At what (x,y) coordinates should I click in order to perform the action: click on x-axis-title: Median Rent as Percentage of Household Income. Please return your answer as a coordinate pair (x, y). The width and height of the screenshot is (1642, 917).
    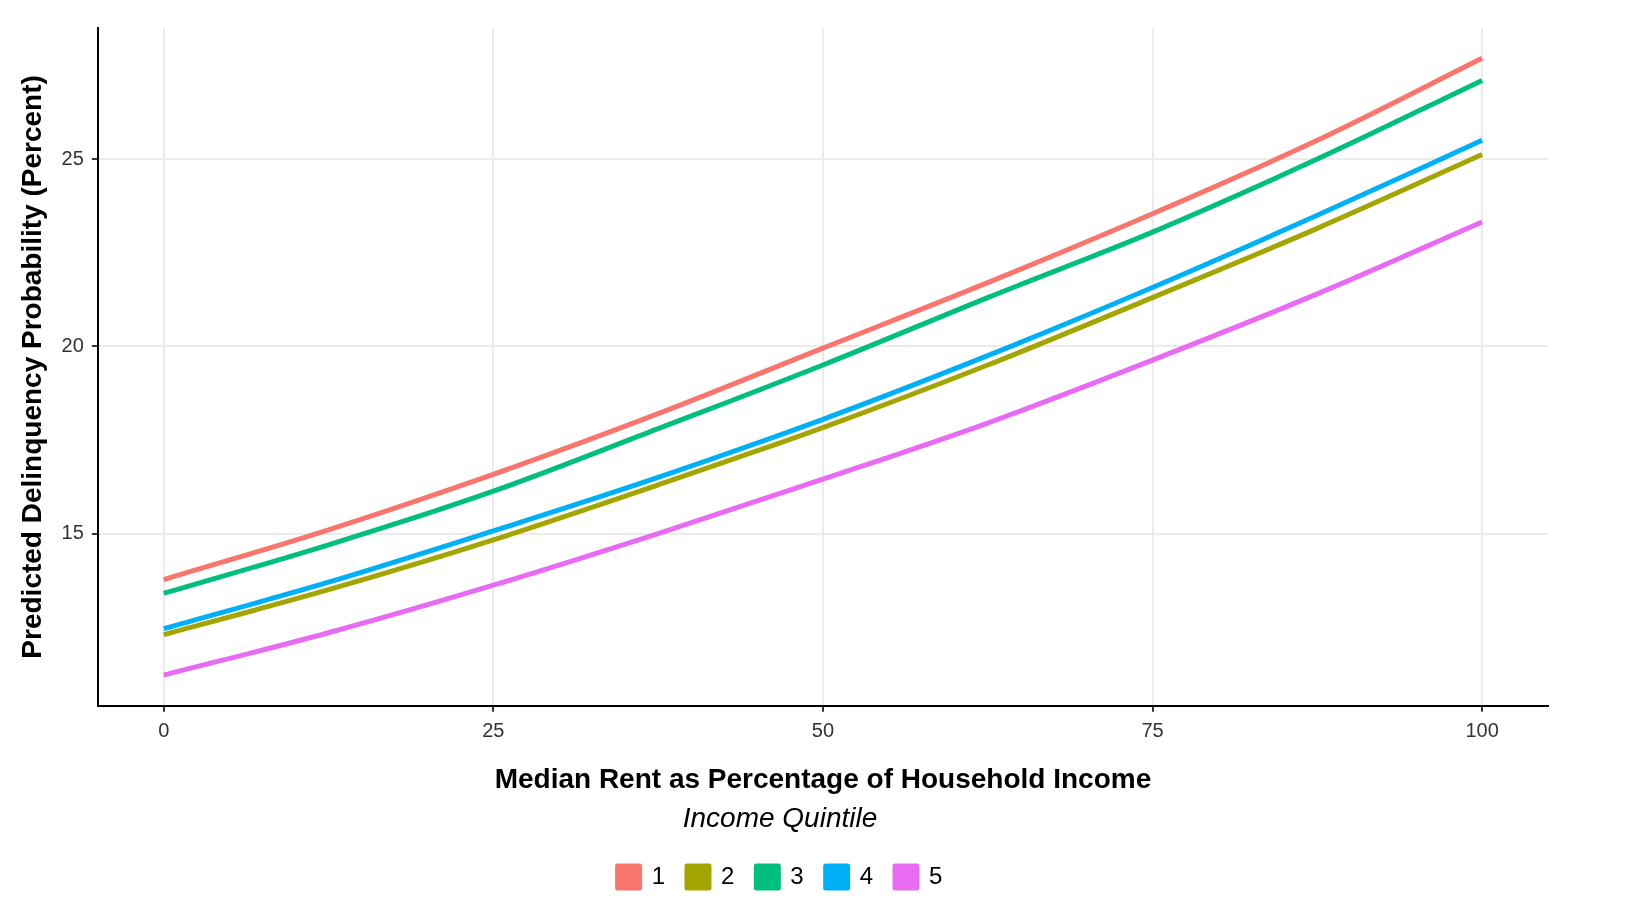
    Looking at the image, I should click on (823, 779).